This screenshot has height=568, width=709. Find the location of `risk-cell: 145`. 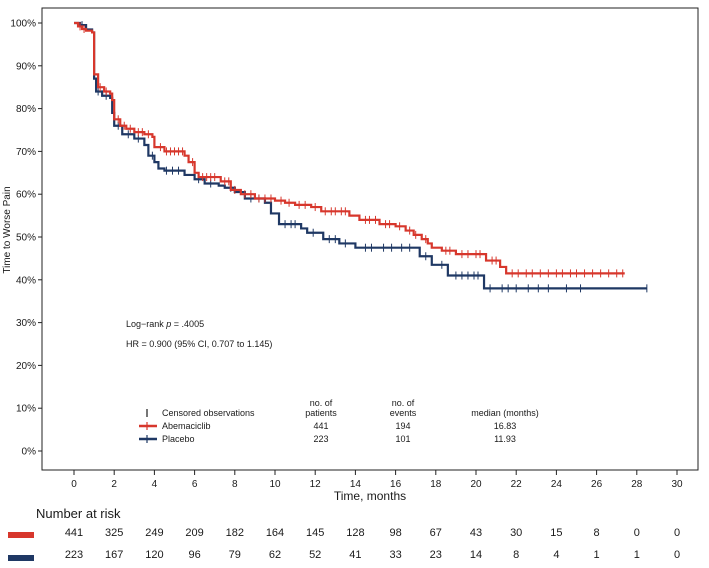

risk-cell: 145 is located at coordinates (315, 533).